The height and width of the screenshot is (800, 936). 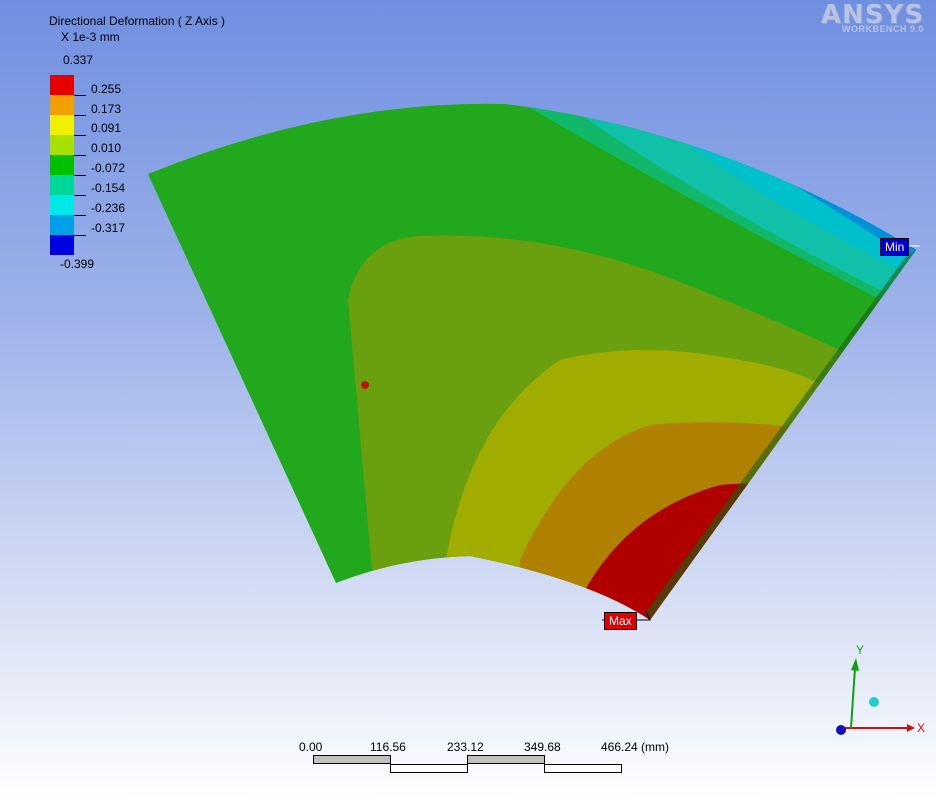 What do you see at coordinates (106, 148) in the screenshot?
I see `legend-level-label: 0.010` at bounding box center [106, 148].